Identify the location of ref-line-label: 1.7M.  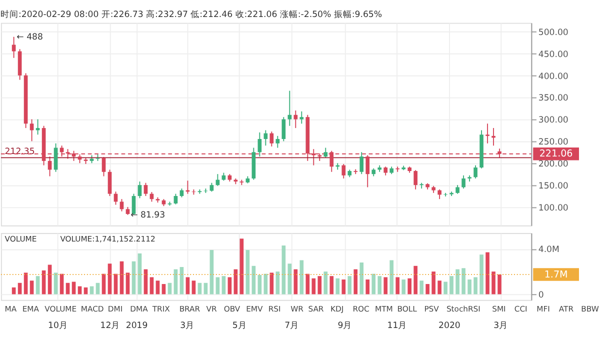
(556, 274).